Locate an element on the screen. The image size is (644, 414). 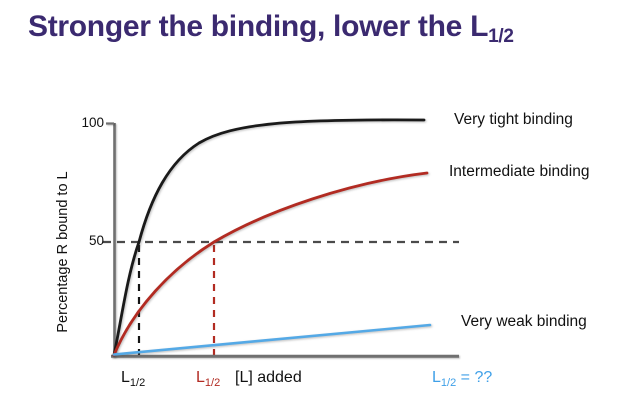
lhalf-question-main: L is located at coordinates (436, 377).